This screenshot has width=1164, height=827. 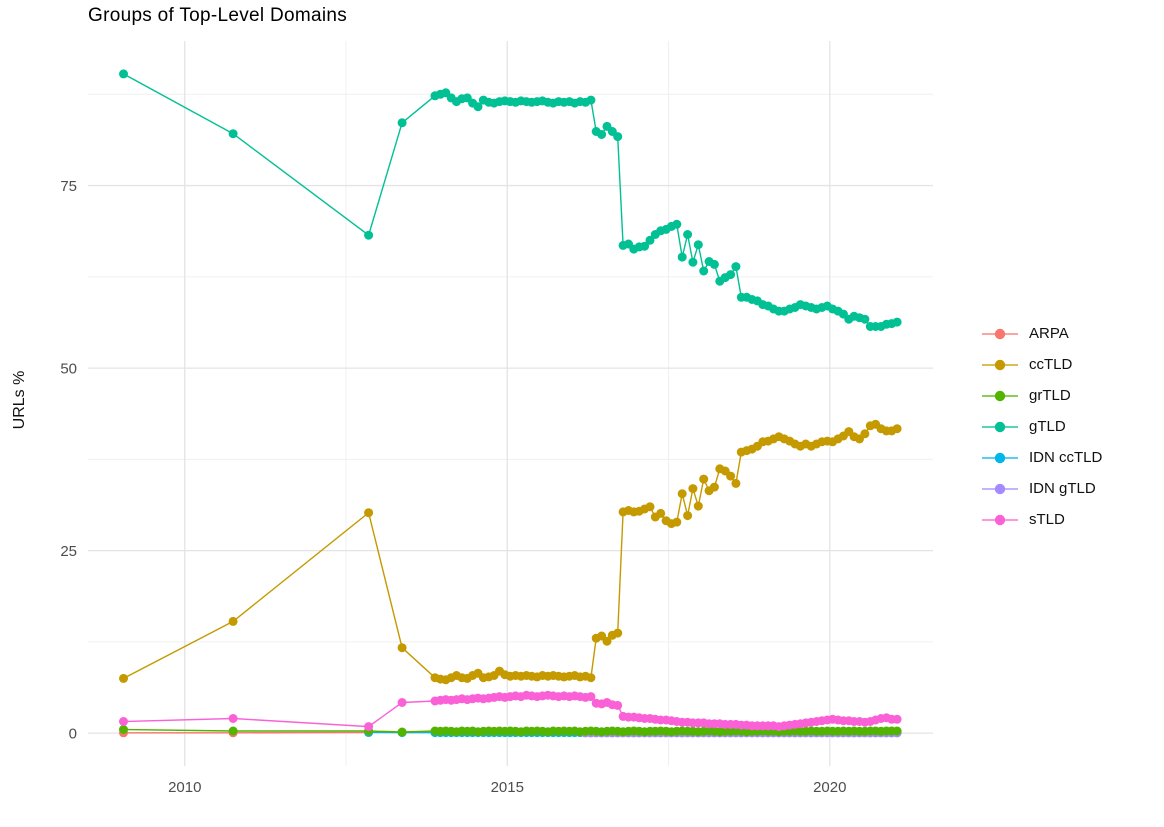 I want to click on legend-label: ARPA, so click(x=1049, y=333).